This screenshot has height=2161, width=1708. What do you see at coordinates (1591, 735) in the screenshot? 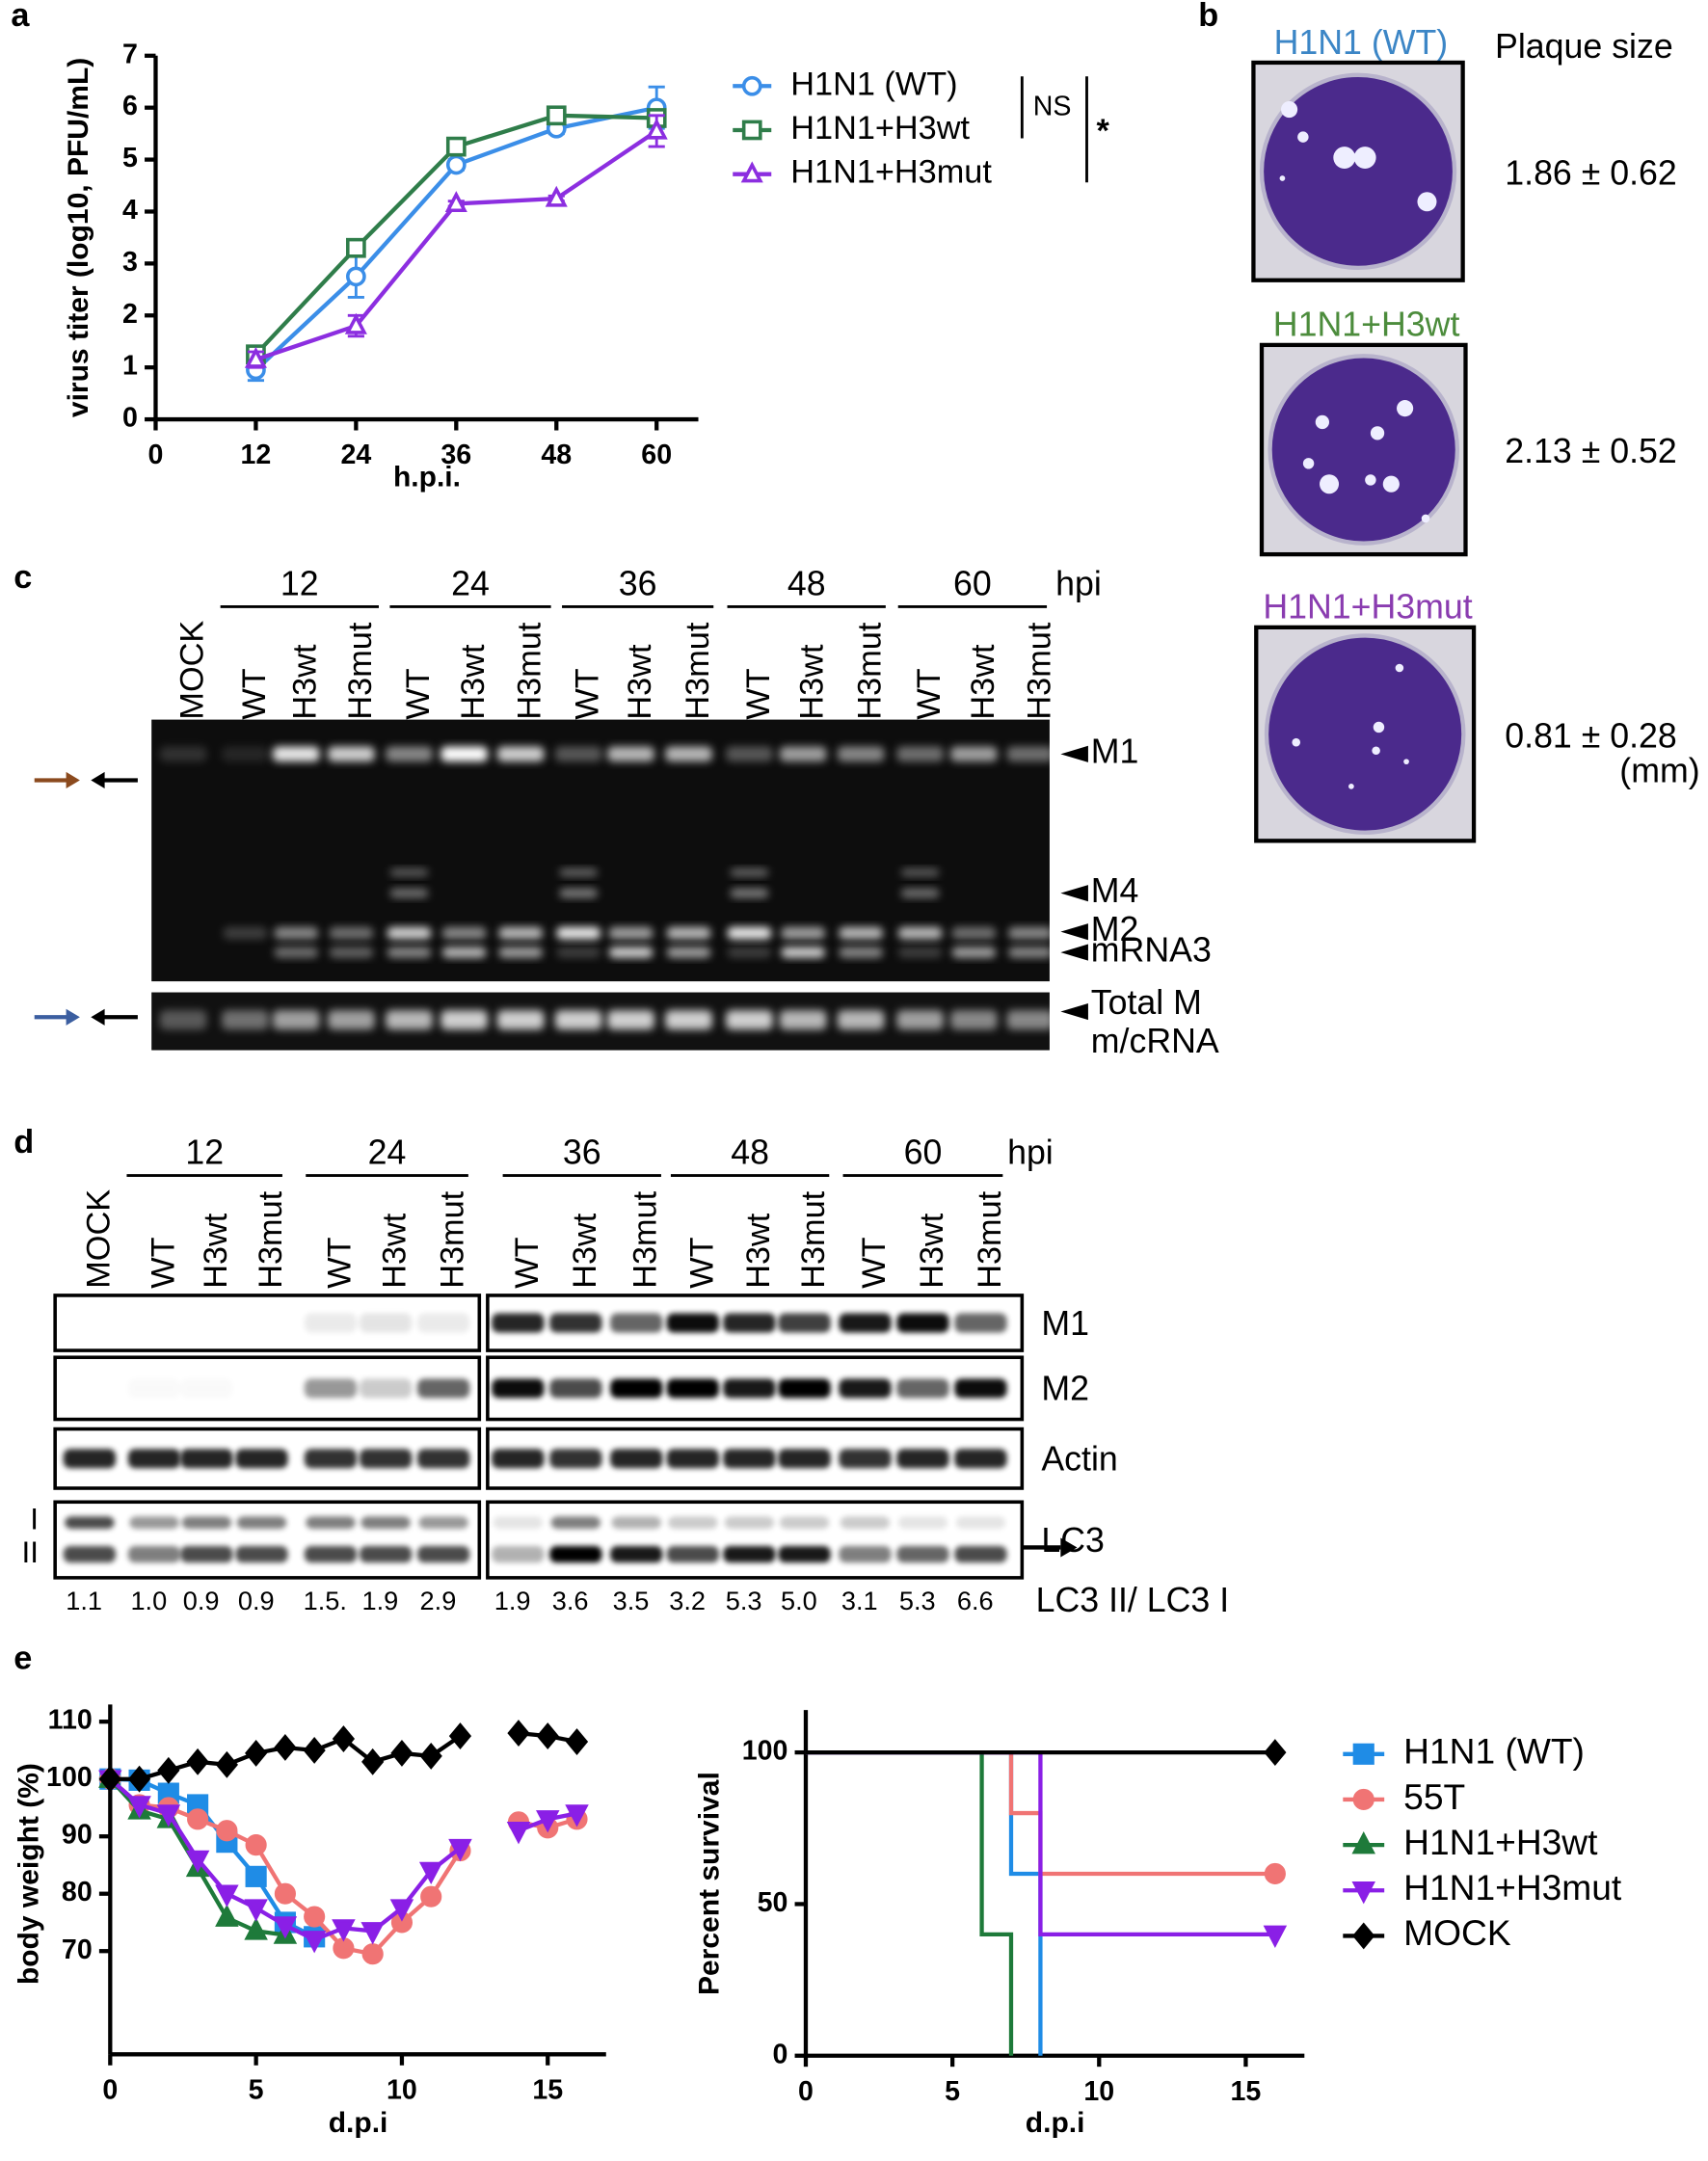
I see `plaque-size: 0.81 ± 0.28` at bounding box center [1591, 735].